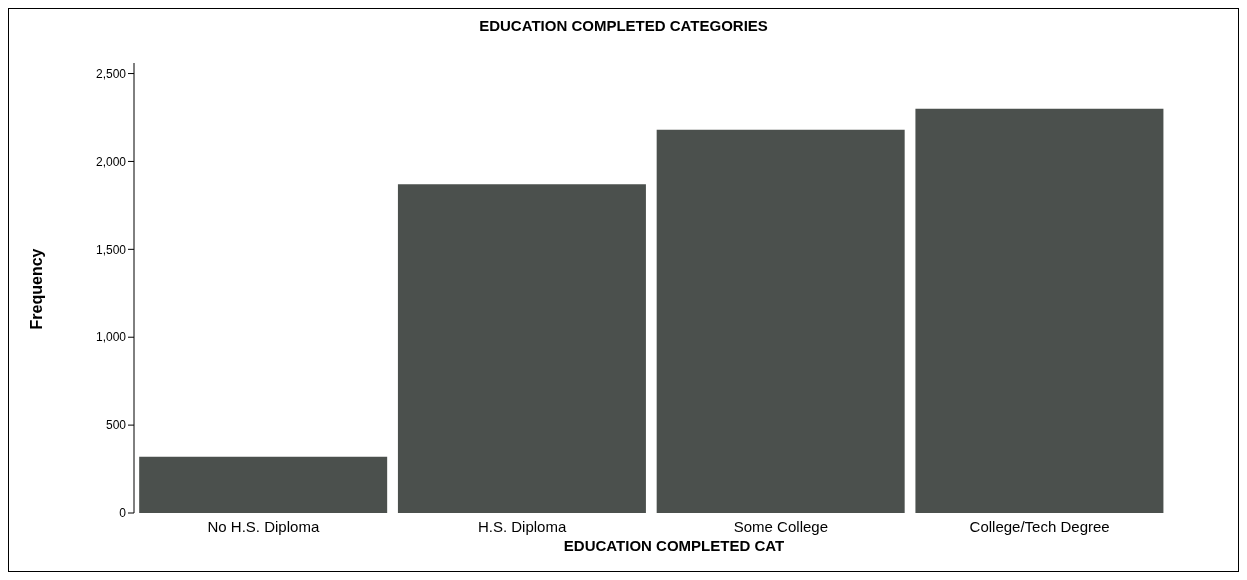  Describe the element at coordinates (780, 526) in the screenshot. I see `x-tick-label: Some College` at that location.